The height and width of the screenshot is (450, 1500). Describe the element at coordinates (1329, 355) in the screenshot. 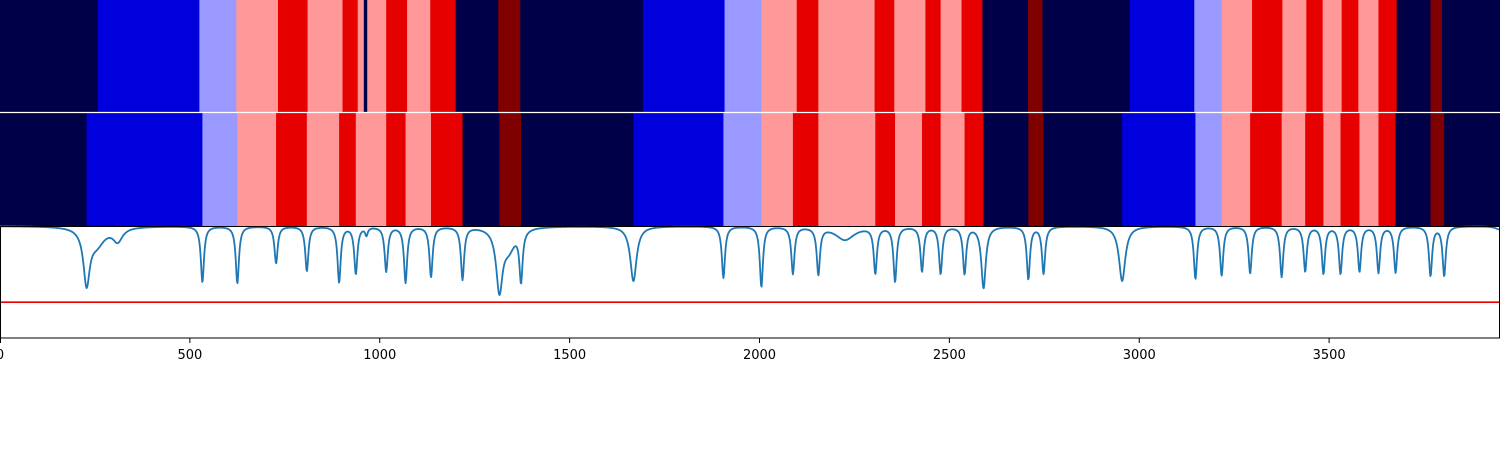

I see `x-tick-label-7: 3500` at that location.